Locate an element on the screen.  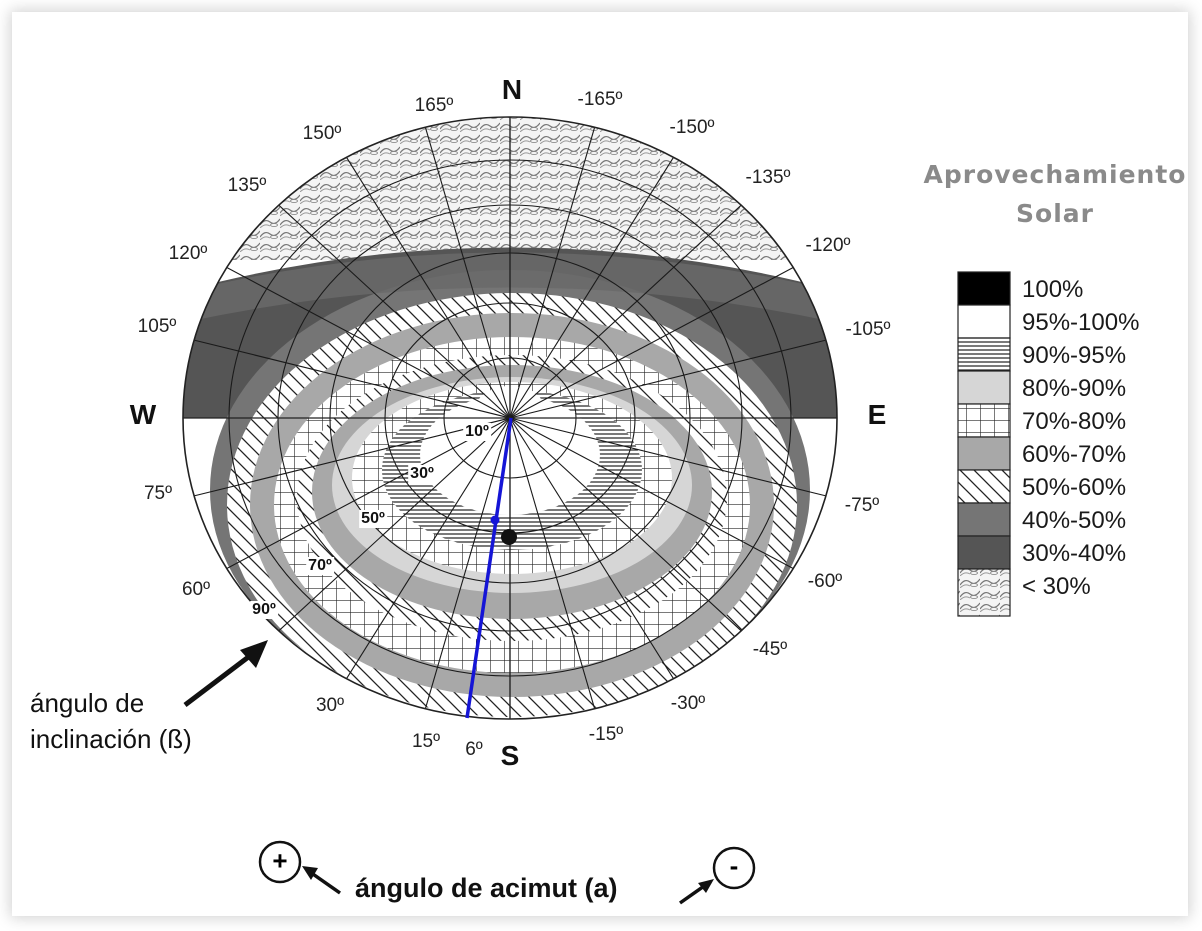
legend-label: 80%-90% is located at coordinates (1074, 388).